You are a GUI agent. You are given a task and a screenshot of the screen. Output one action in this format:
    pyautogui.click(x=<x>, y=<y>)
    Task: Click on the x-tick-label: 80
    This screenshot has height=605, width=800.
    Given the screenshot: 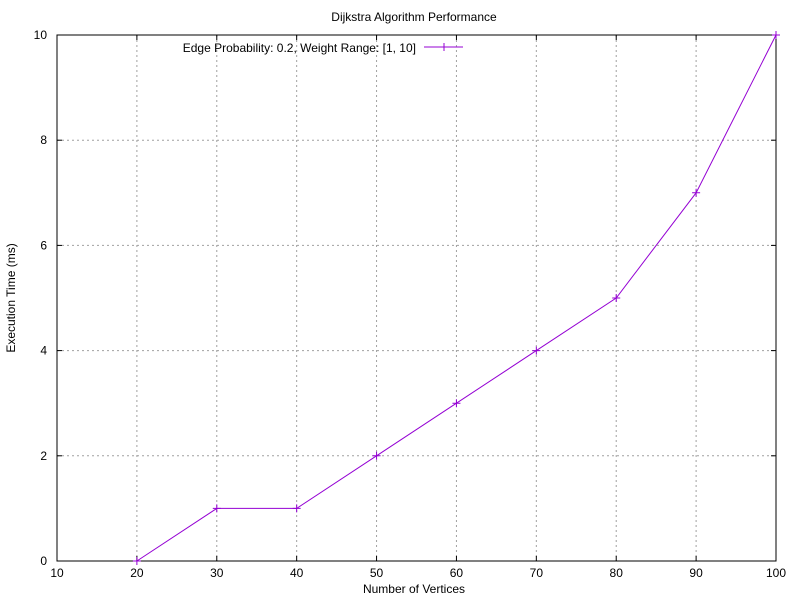 What is the action you would take?
    pyautogui.click(x=617, y=573)
    